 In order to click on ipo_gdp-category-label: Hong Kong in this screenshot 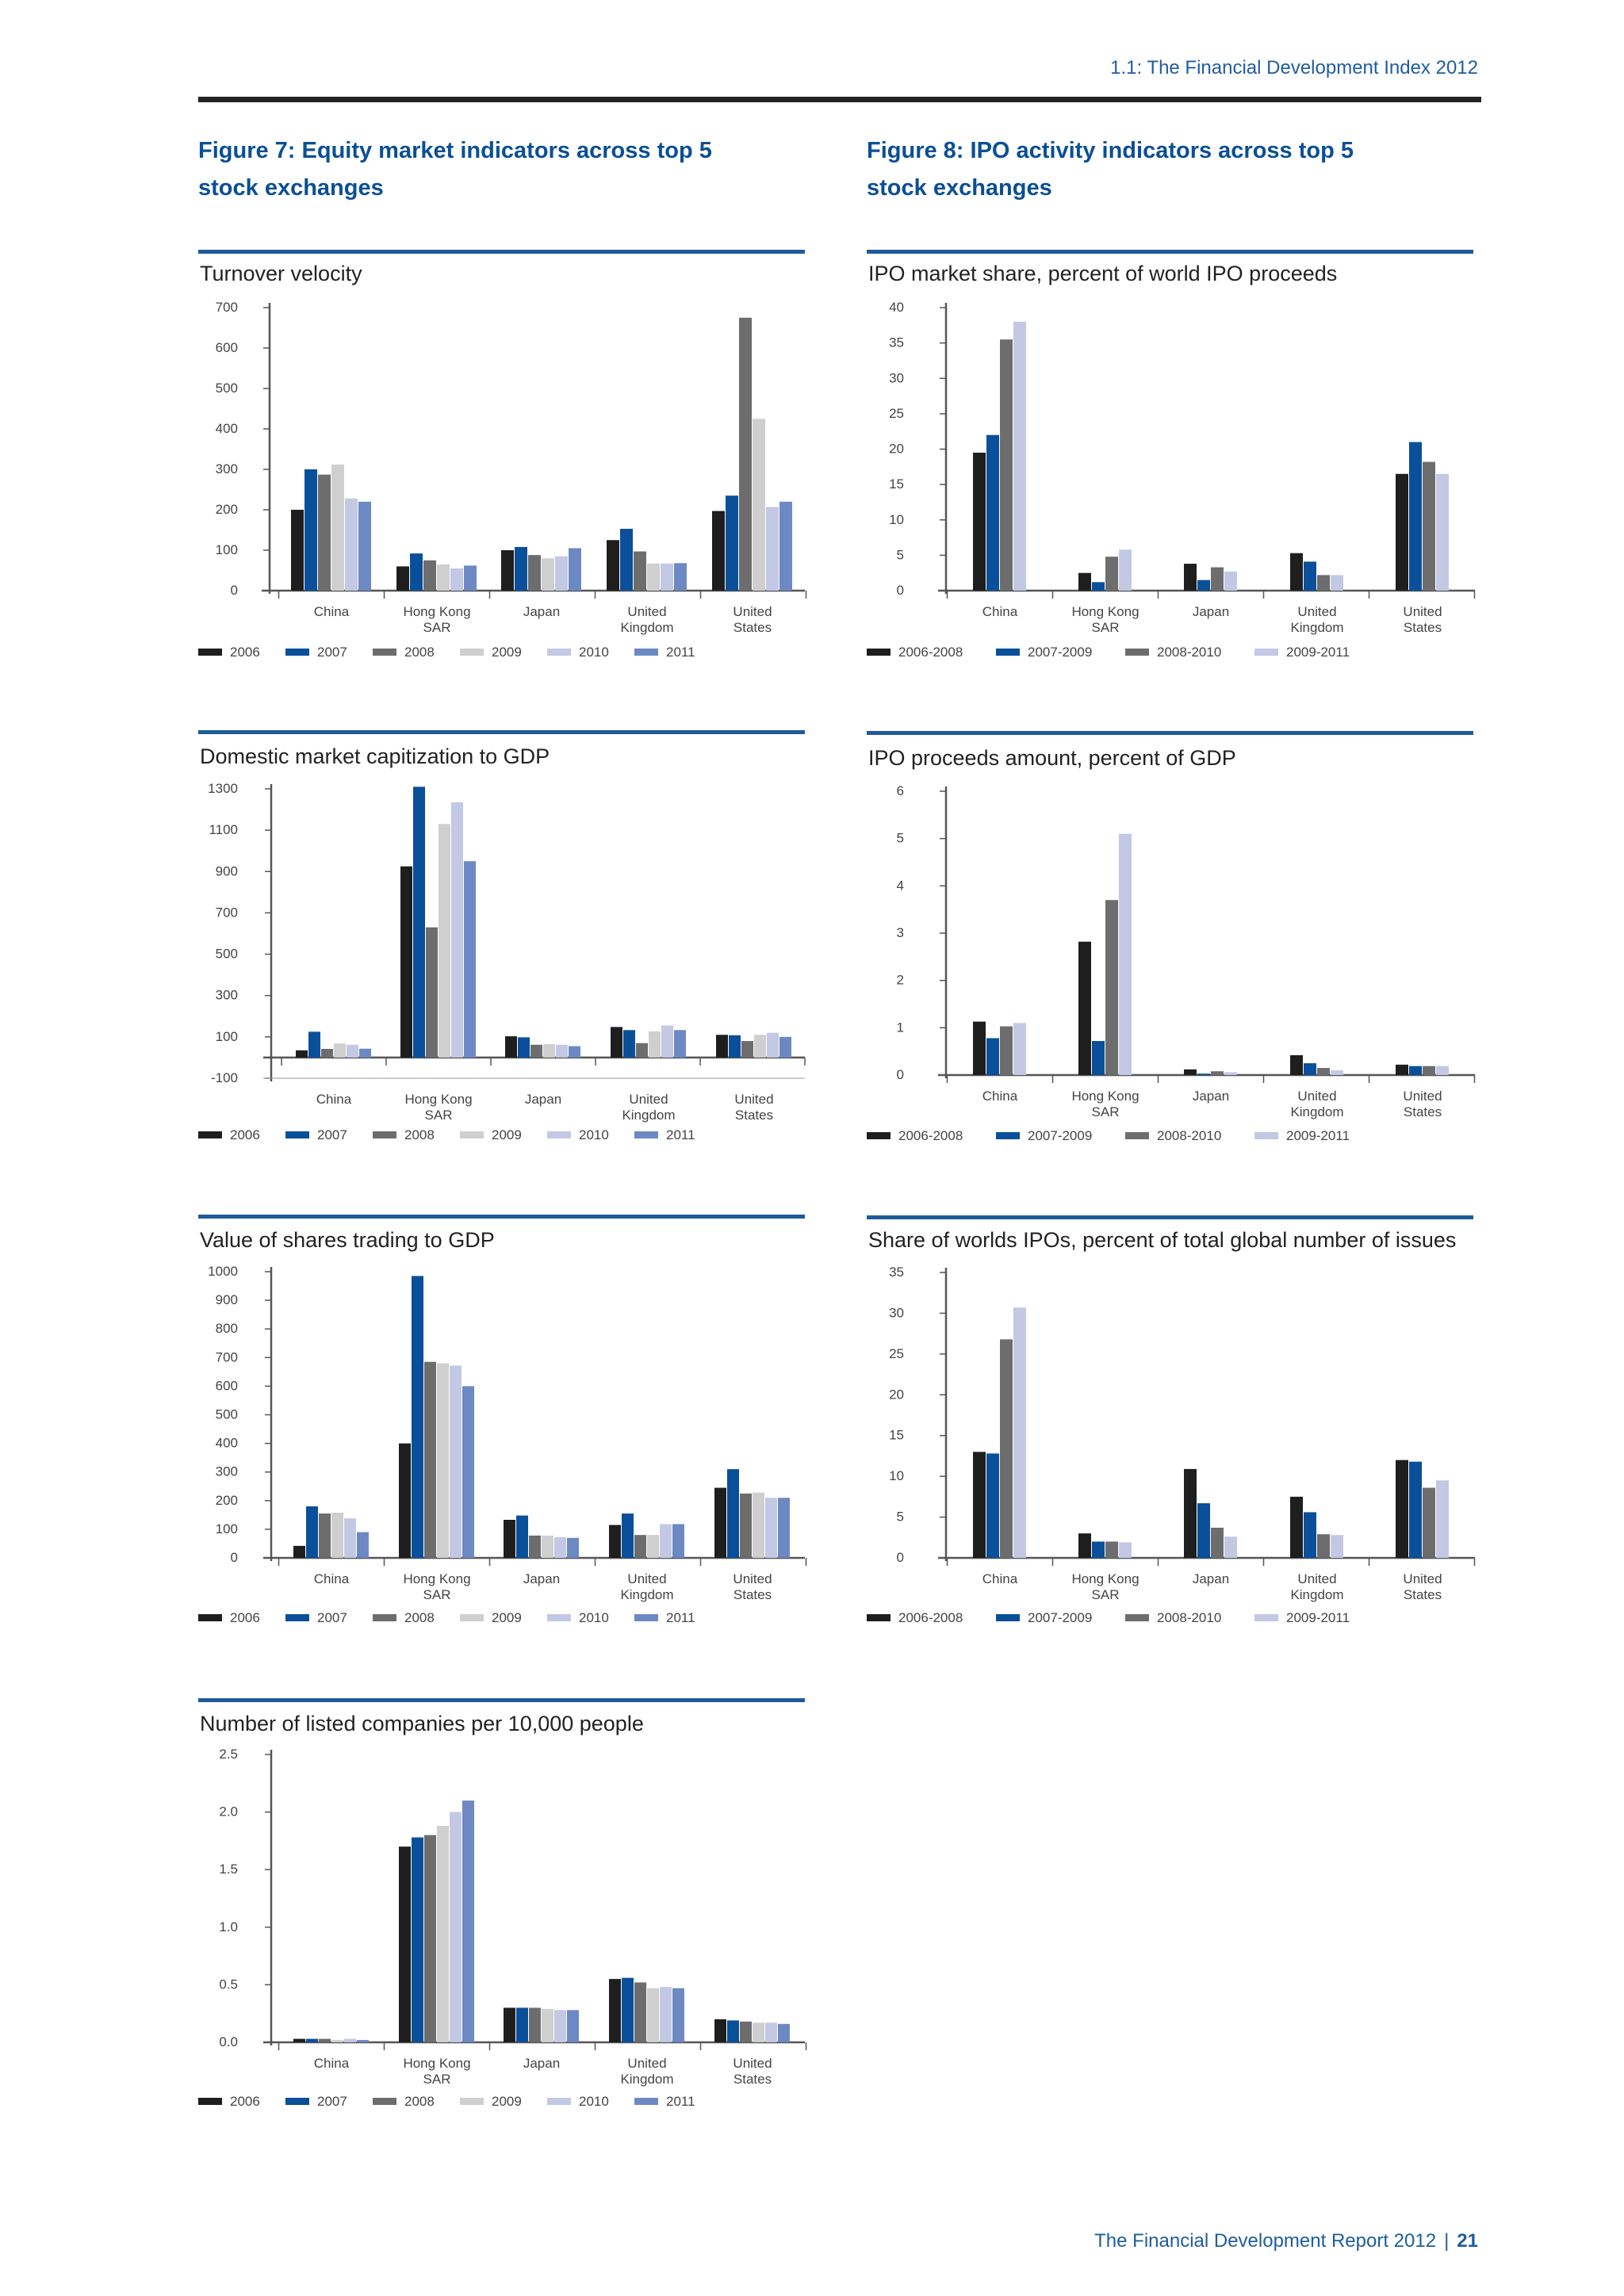, I will do `click(1105, 1097)`.